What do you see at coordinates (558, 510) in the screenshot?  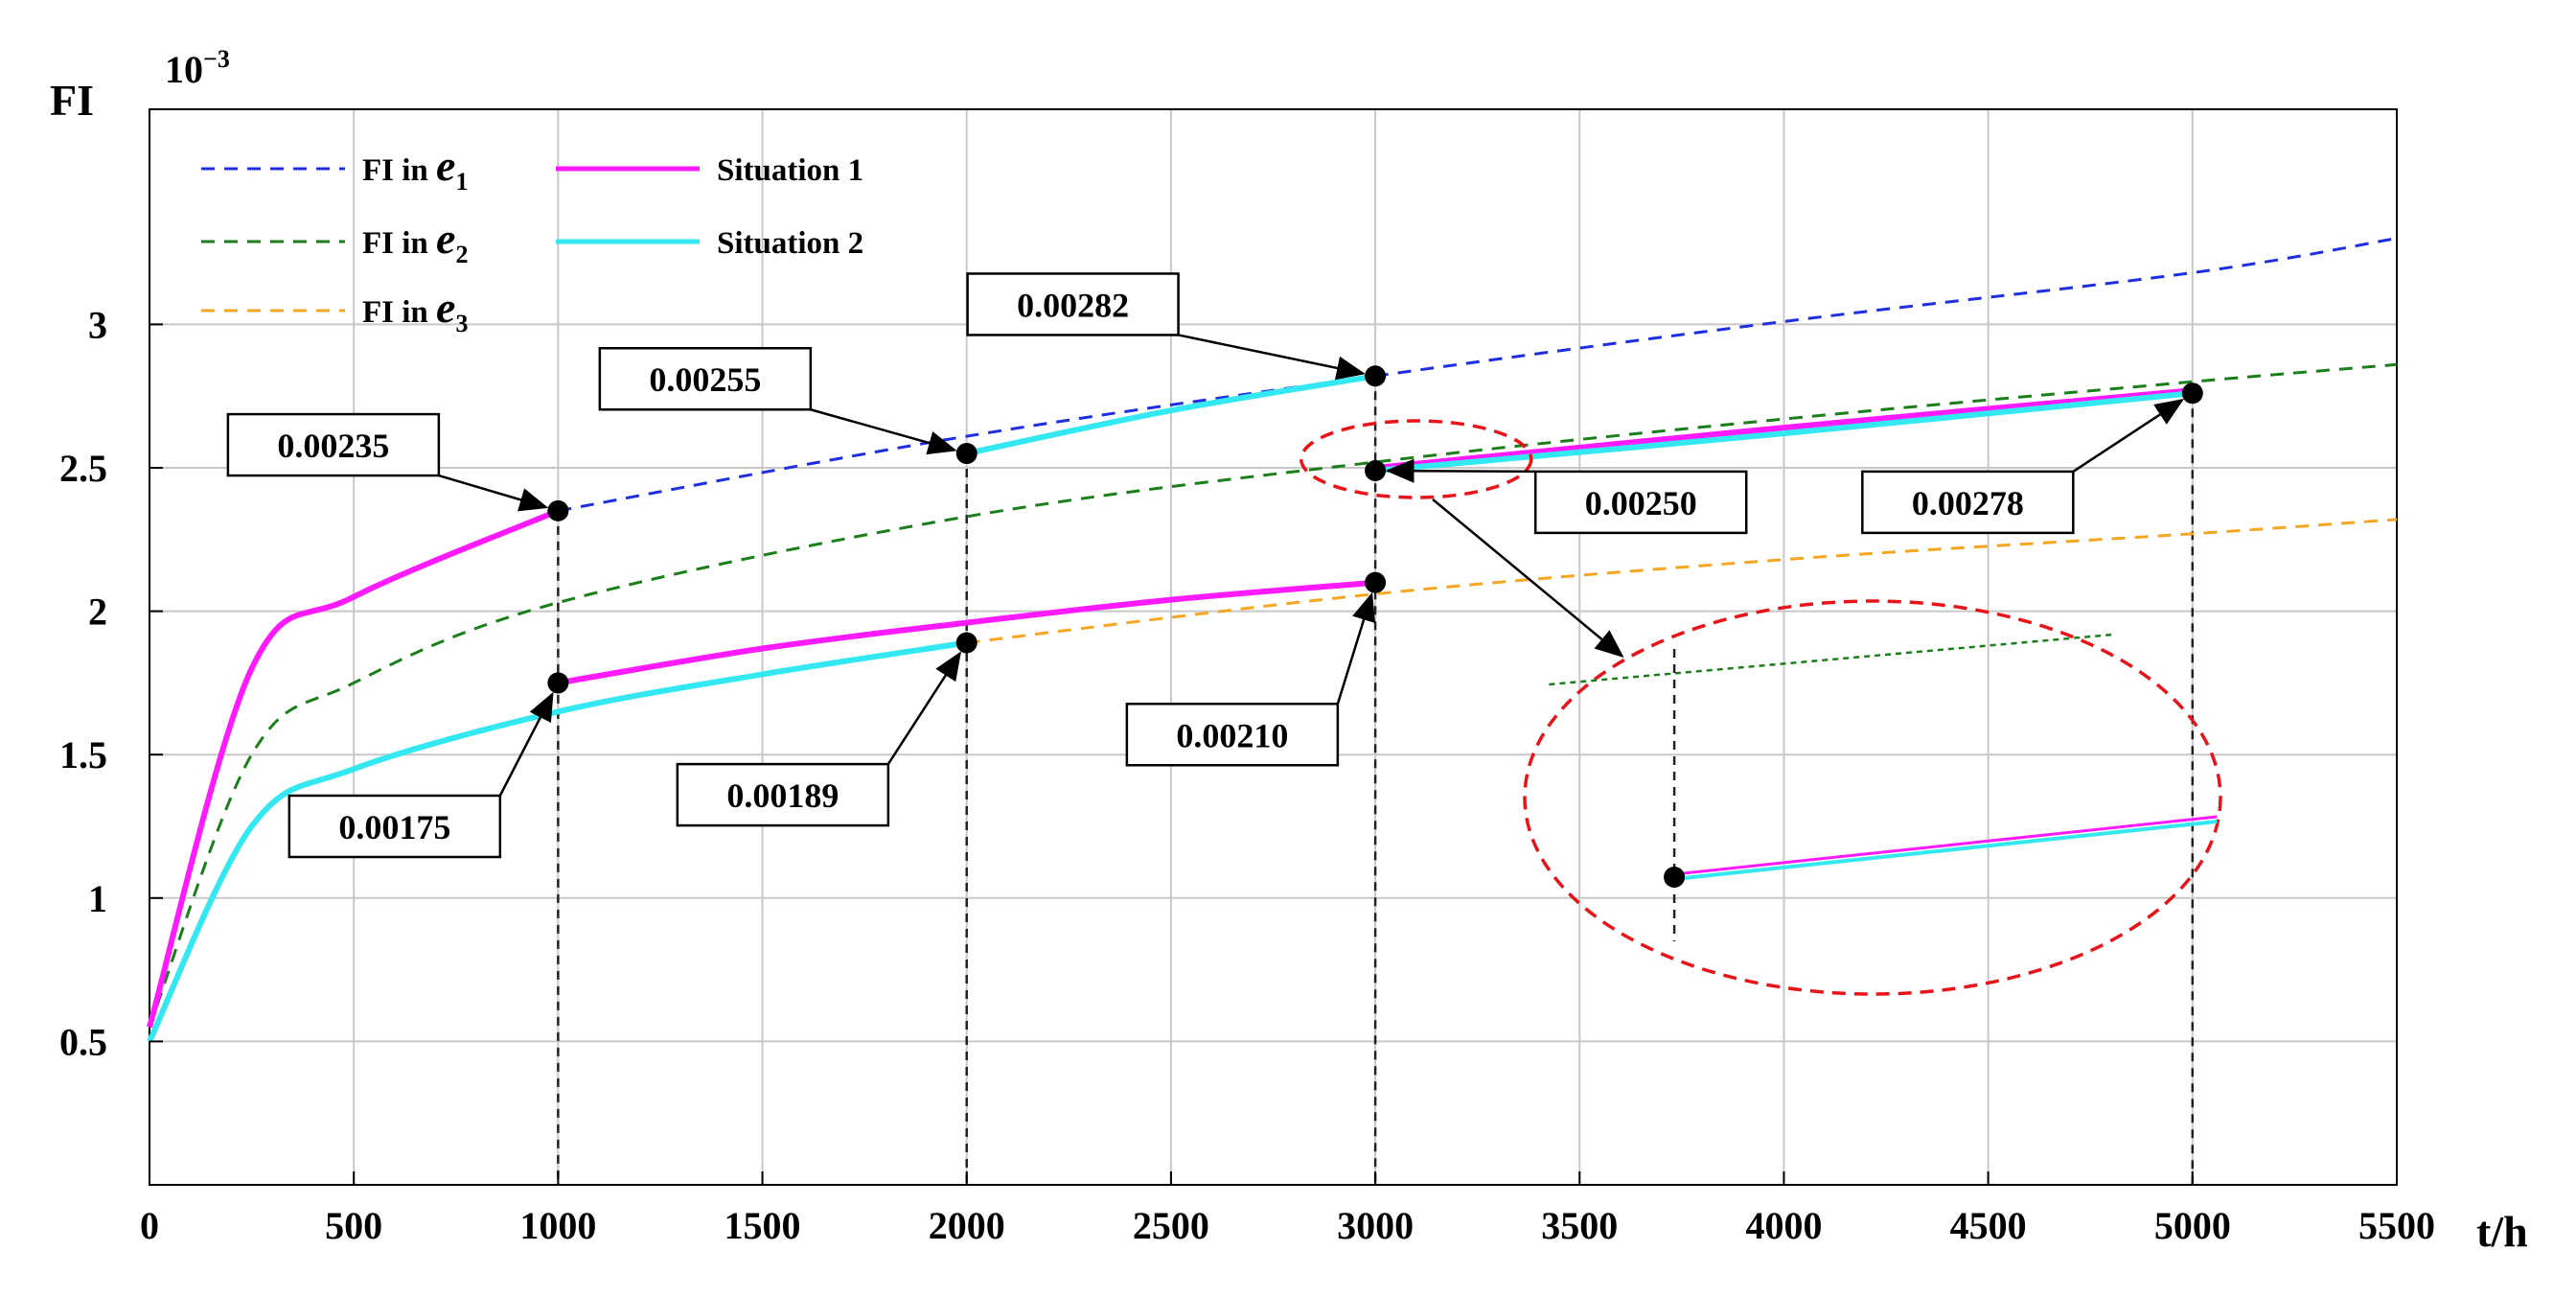 I see `data-marker-0.00235` at bounding box center [558, 510].